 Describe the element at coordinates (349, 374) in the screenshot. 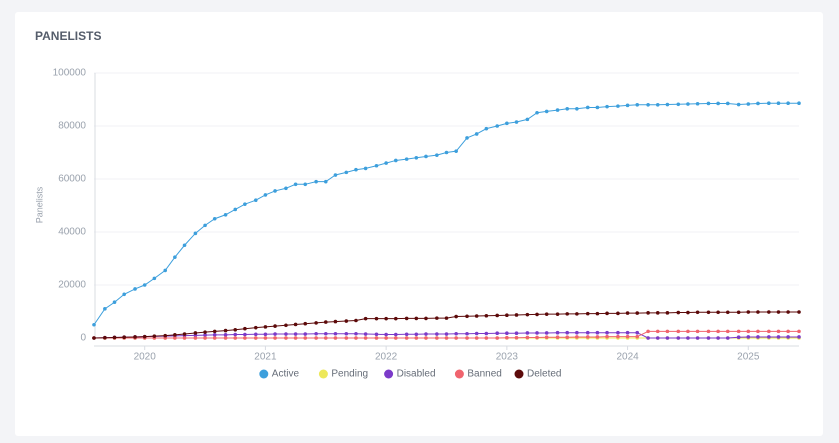

I see `legend-label: Pending` at that location.